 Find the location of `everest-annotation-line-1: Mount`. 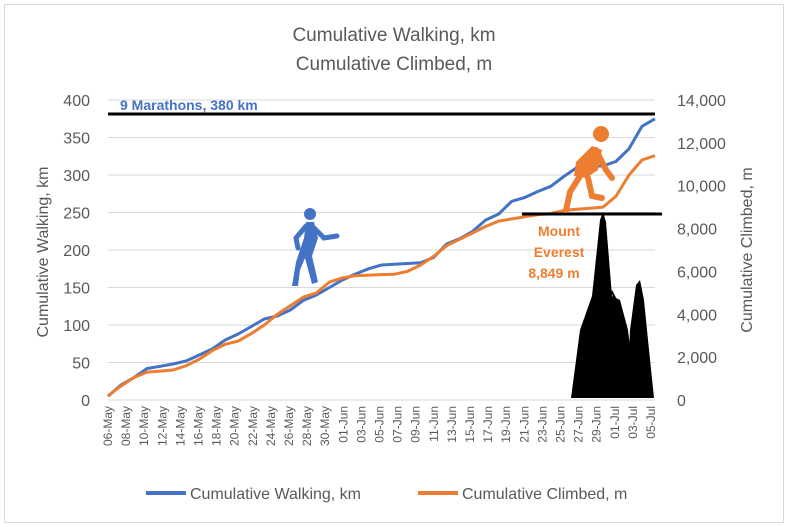

everest-annotation-line-1: Mount is located at coordinates (559, 231).